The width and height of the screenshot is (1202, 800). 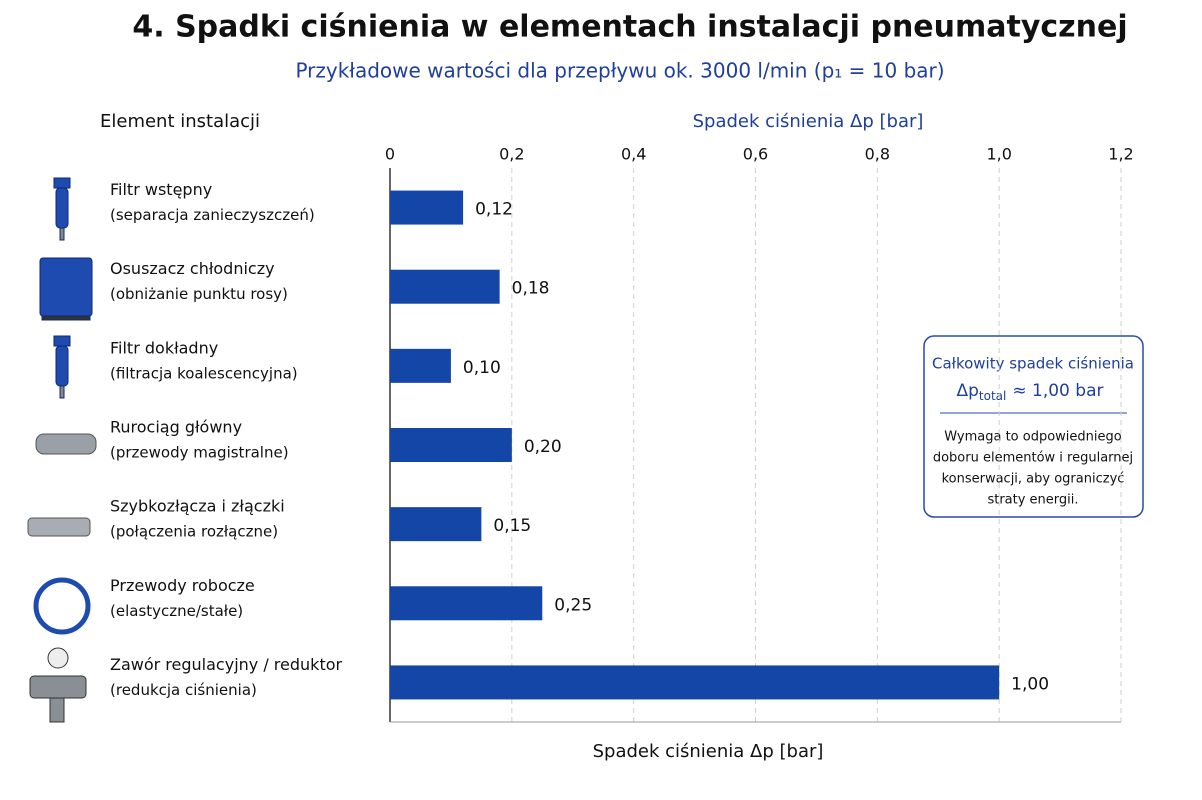 What do you see at coordinates (176, 611) in the screenshot?
I see `category-note: (elastyczne/stałe)` at bounding box center [176, 611].